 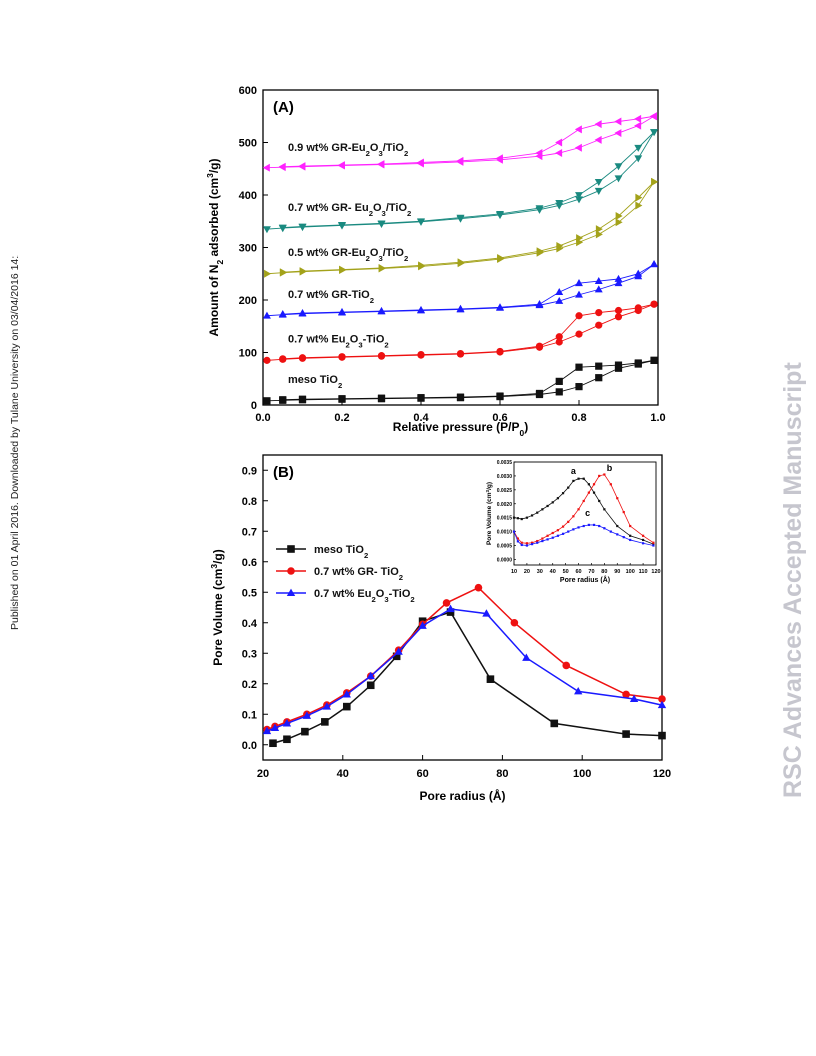 I want to click on y-tick-label: 0.3, so click(x=249, y=654).